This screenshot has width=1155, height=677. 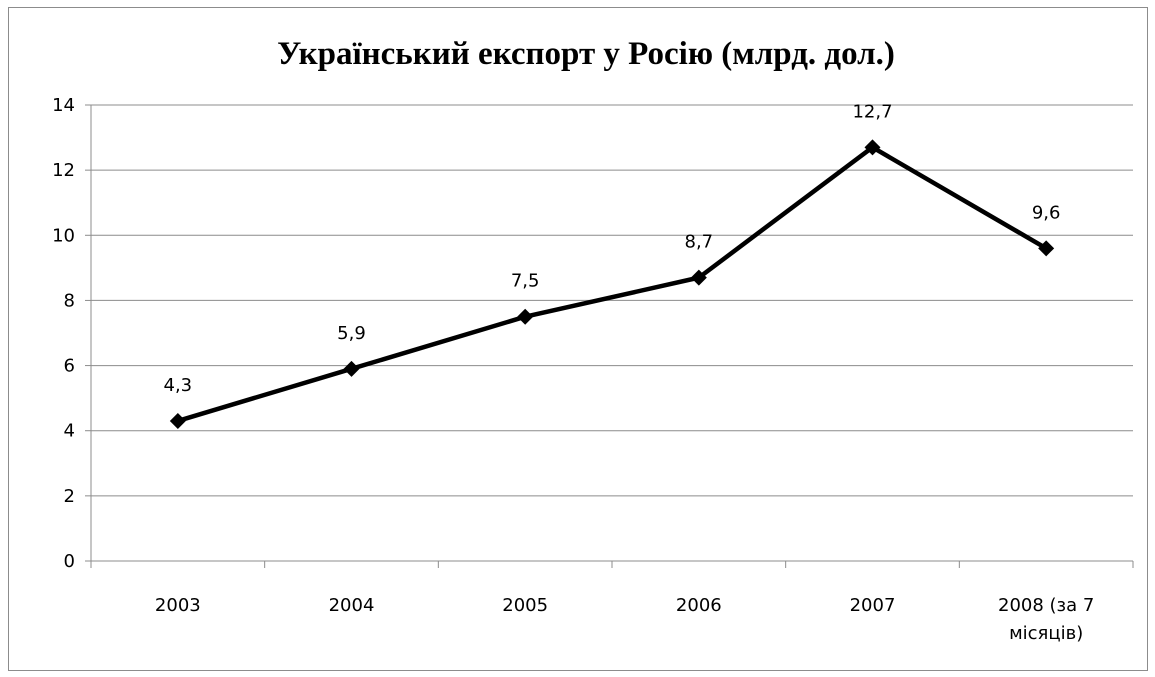 I want to click on x-tick-label-line: 2005, so click(x=525, y=605).